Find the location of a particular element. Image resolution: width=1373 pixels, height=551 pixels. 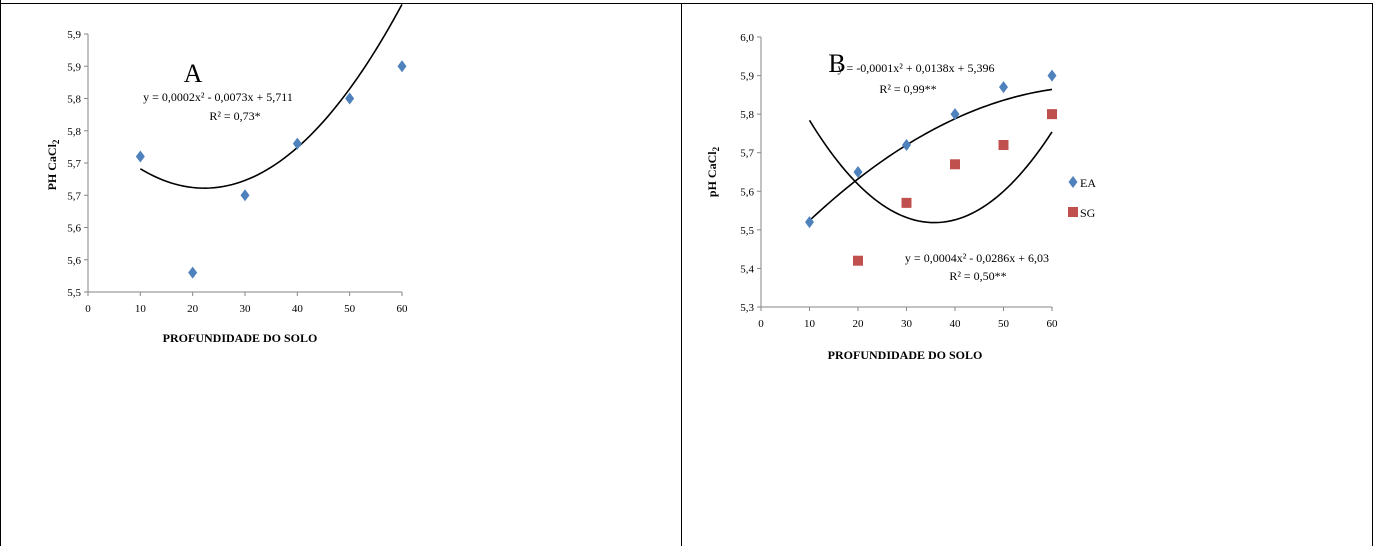

chart-b-points-sg is located at coordinates (955, 187).